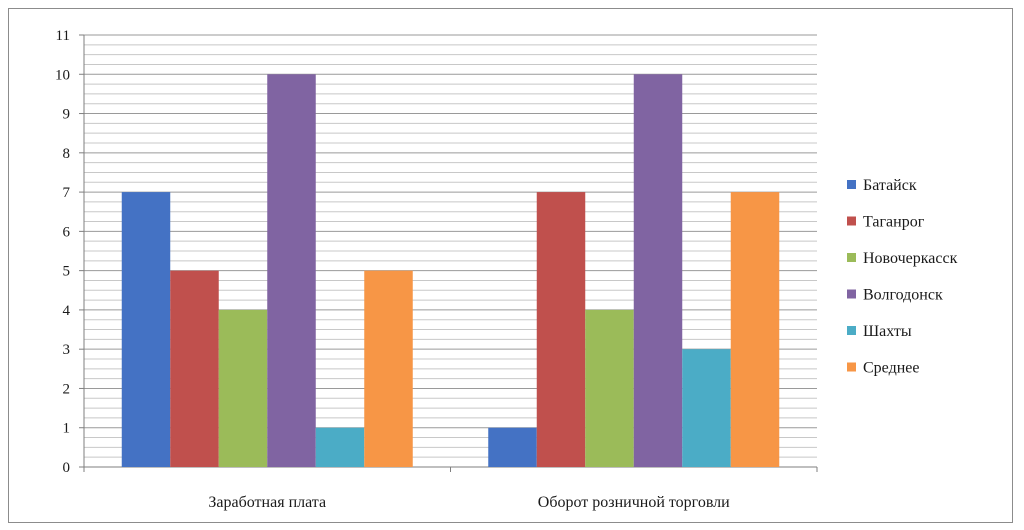 The height and width of the screenshot is (530, 1024). I want to click on y-tick-label: 6, so click(67, 232).